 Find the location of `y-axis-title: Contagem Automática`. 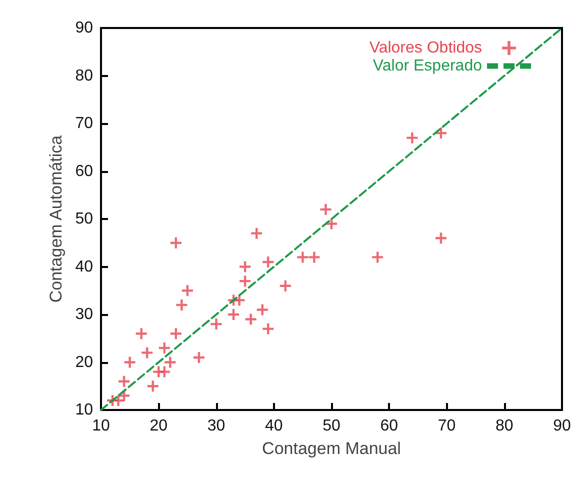

y-axis-title: Contagem Automática is located at coordinates (56, 218).